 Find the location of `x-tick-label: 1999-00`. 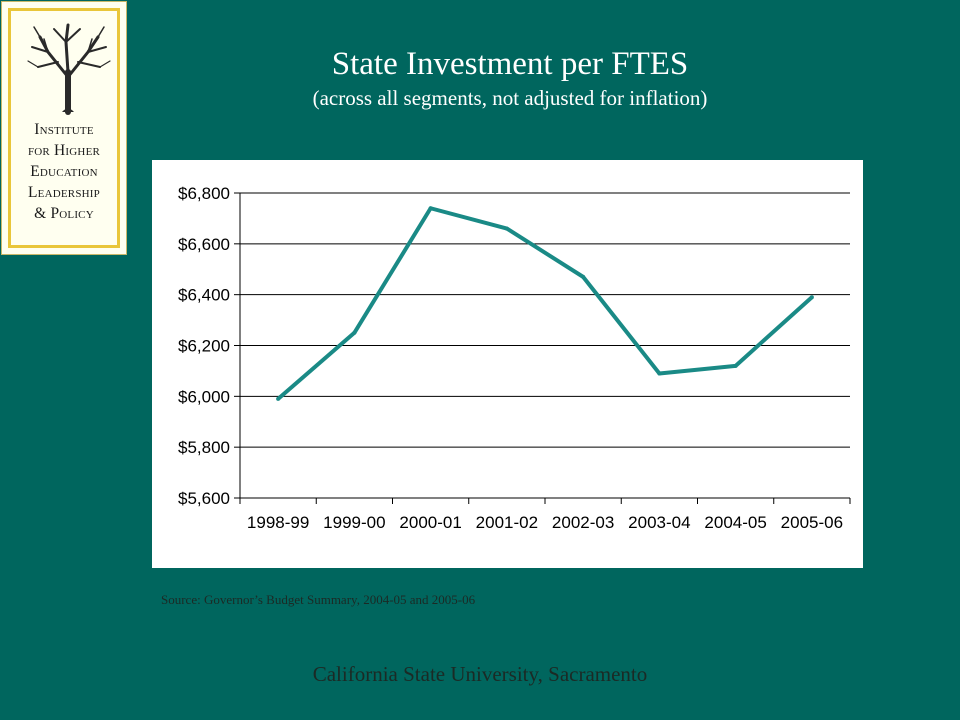

x-tick-label: 1999-00 is located at coordinates (354, 522).